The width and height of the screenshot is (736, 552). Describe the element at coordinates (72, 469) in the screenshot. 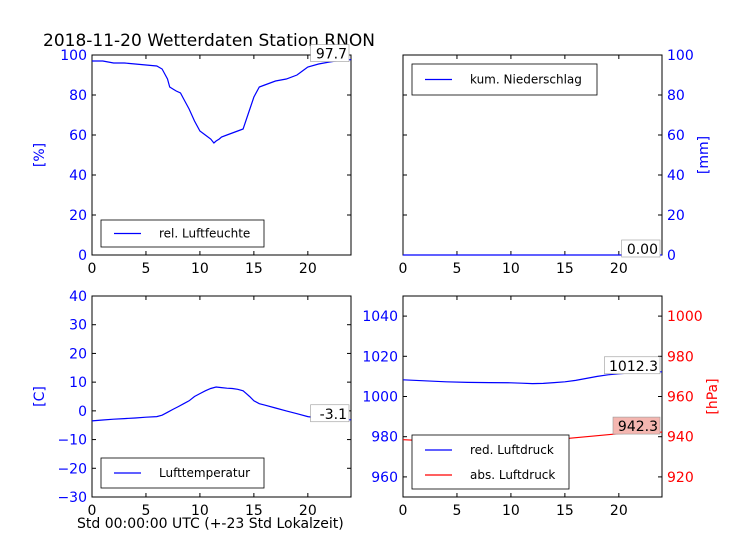

I see `y-tick-label: −20` at that location.